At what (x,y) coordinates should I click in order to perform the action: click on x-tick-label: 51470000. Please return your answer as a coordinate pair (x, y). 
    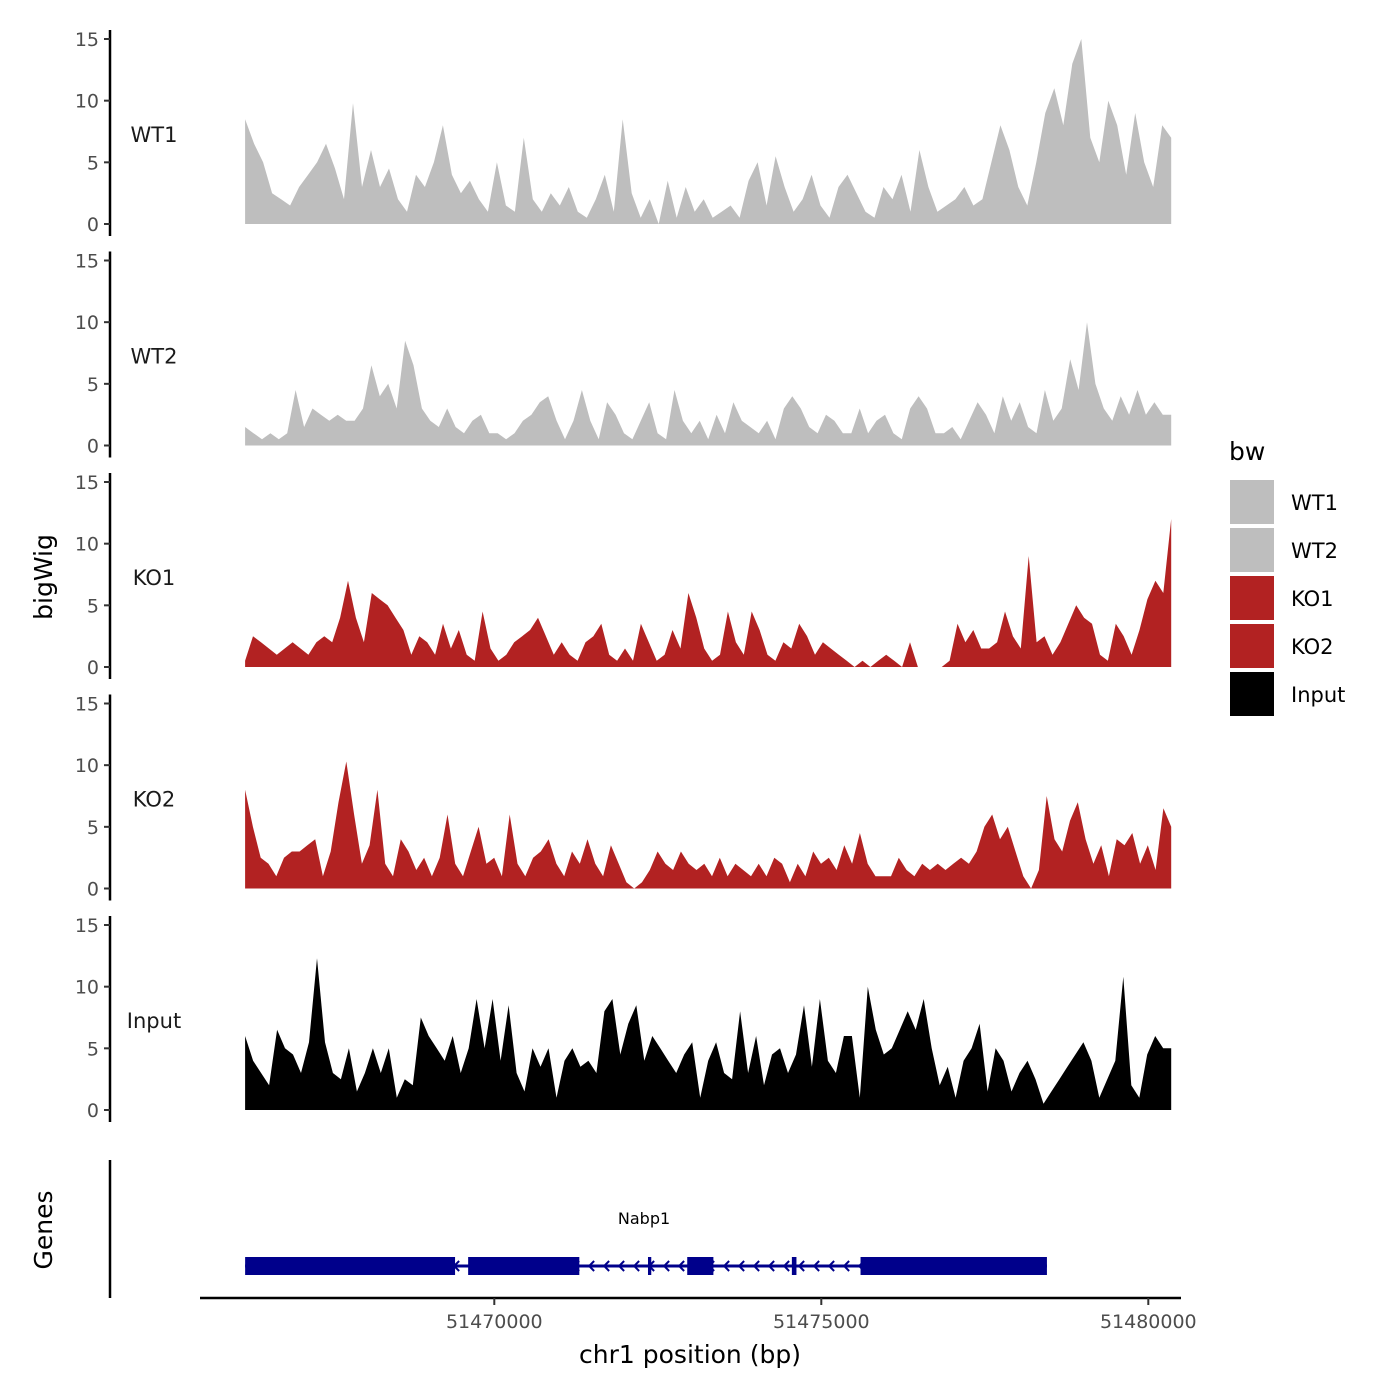
    Looking at the image, I should click on (494, 1322).